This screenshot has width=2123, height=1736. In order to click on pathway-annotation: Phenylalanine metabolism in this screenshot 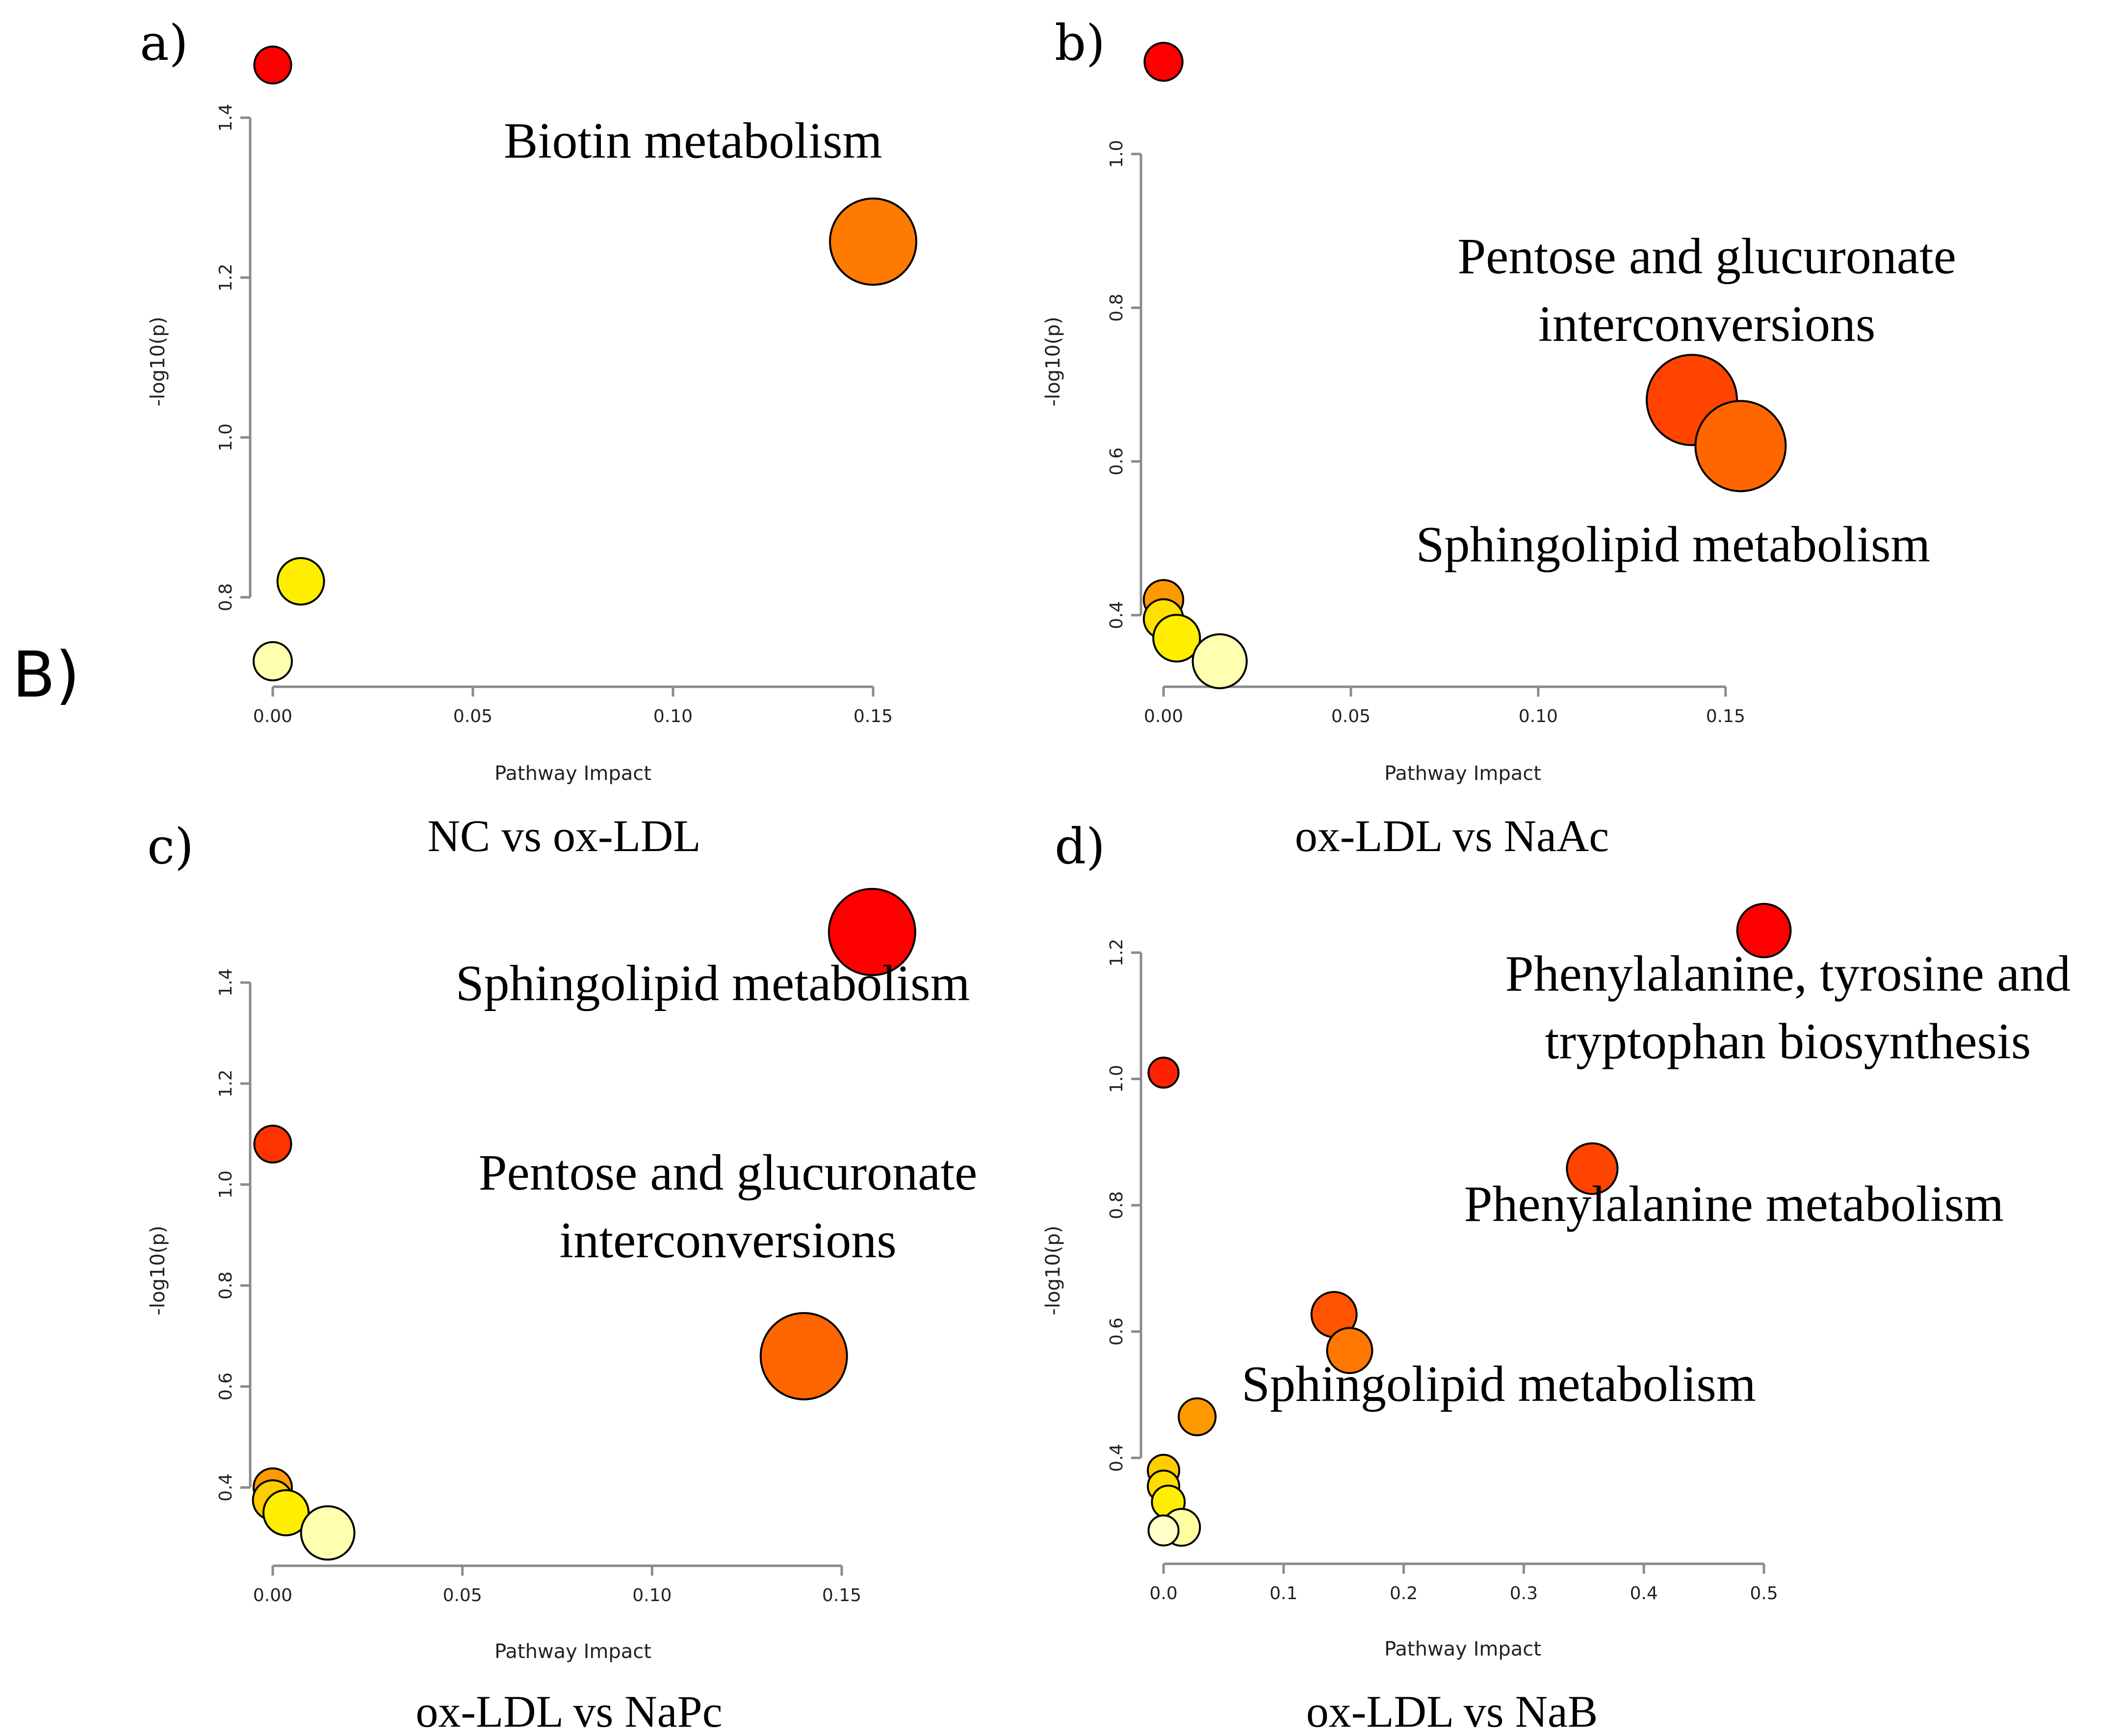, I will do `click(1734, 1204)`.